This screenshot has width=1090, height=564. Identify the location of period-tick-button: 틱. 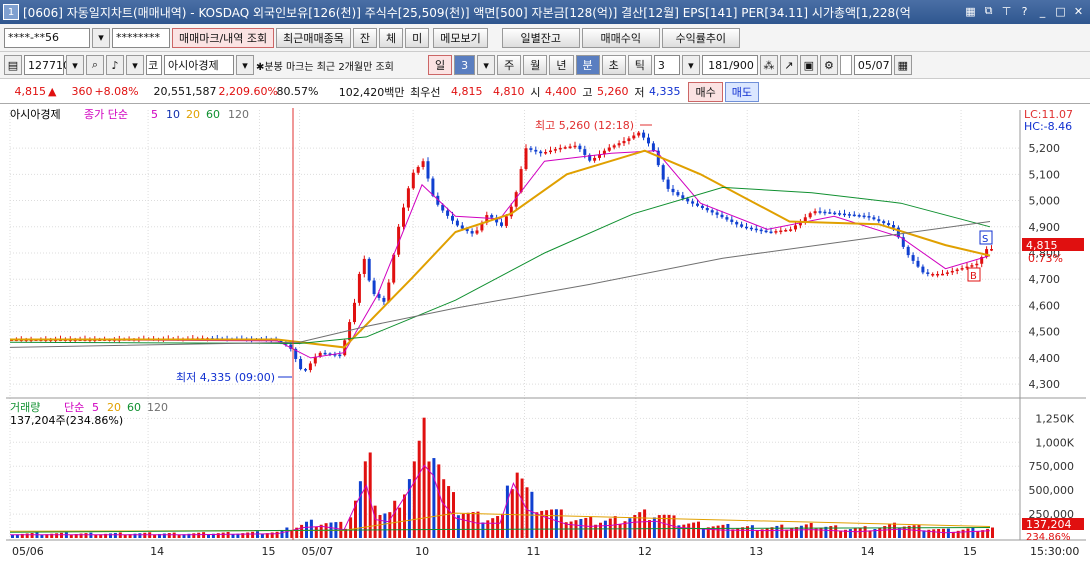
(639, 65).